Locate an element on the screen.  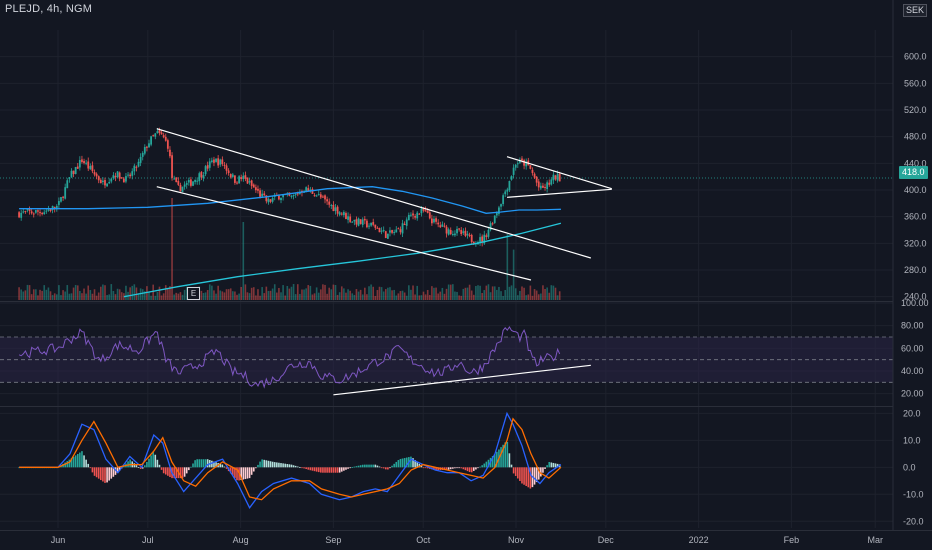
price-tick-label: 240.0 is located at coordinates (915, 297).